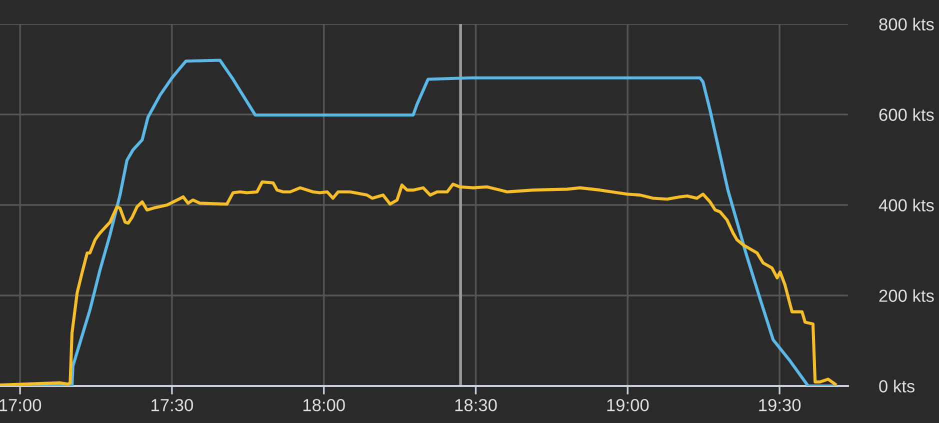 The image size is (939, 423). I want to click on y-tick-label: 800 kts, so click(906, 24).